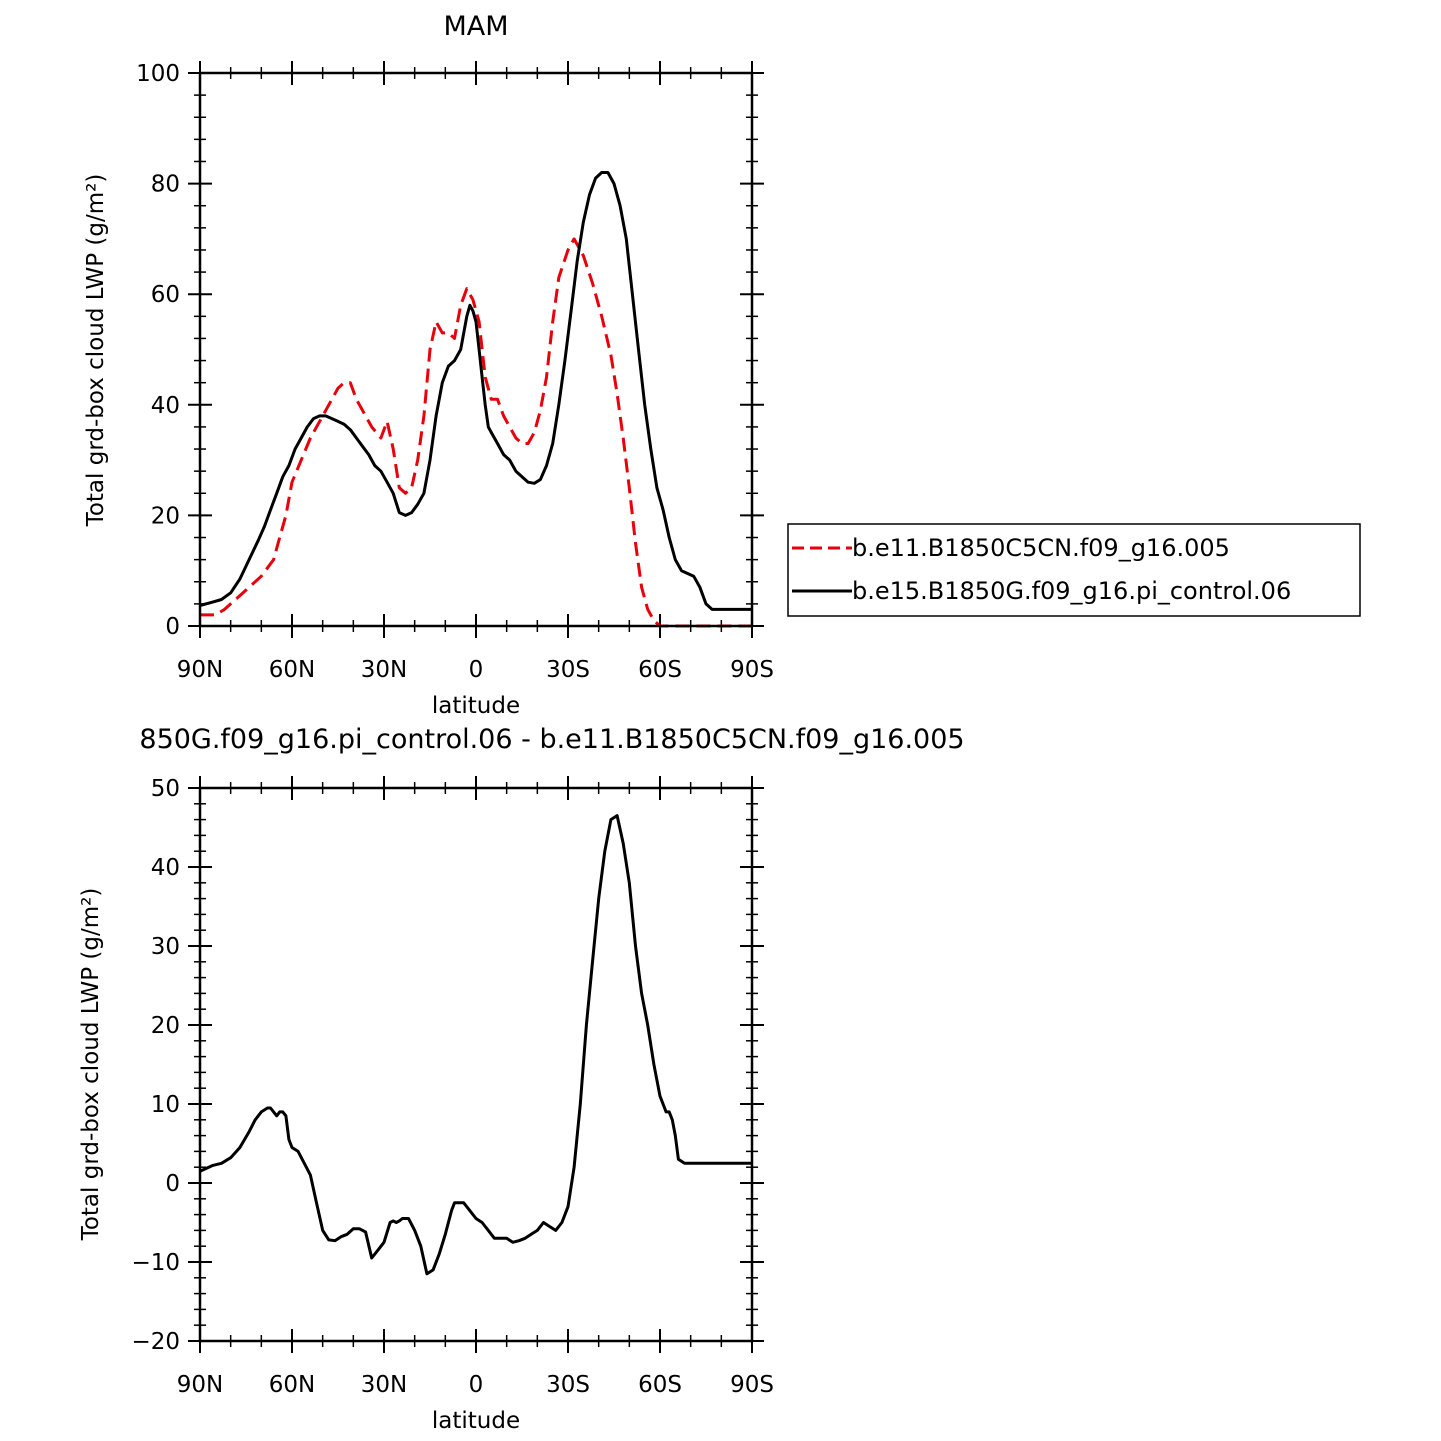 This screenshot has height=1441, width=1441. Describe the element at coordinates (155, 1263) in the screenshot. I see `bot-y-tick-label: −10` at that location.